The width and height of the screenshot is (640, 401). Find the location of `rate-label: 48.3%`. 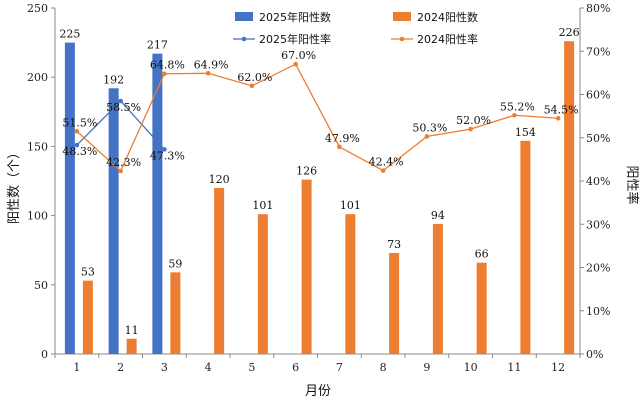

rate-label: 48.3% is located at coordinates (79, 151).